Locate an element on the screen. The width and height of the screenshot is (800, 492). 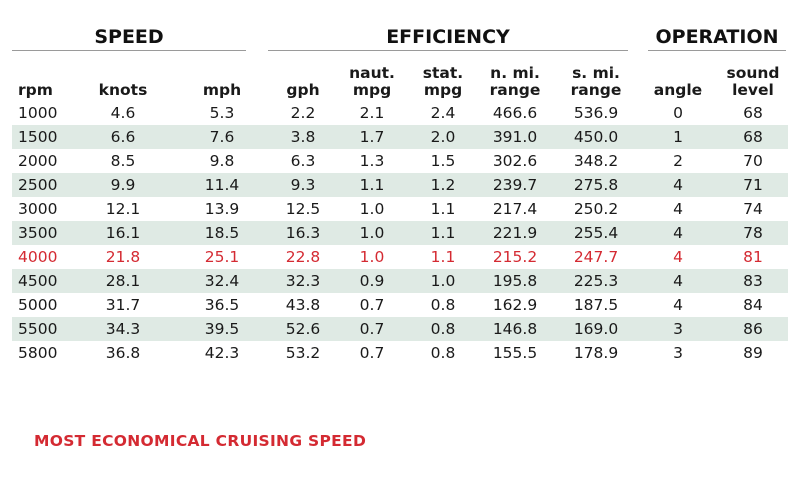
table-row: 4000 21.8 25.1 22.8 1.0 1.1 215.2 247.7 4 81 is located at coordinates (400, 257).